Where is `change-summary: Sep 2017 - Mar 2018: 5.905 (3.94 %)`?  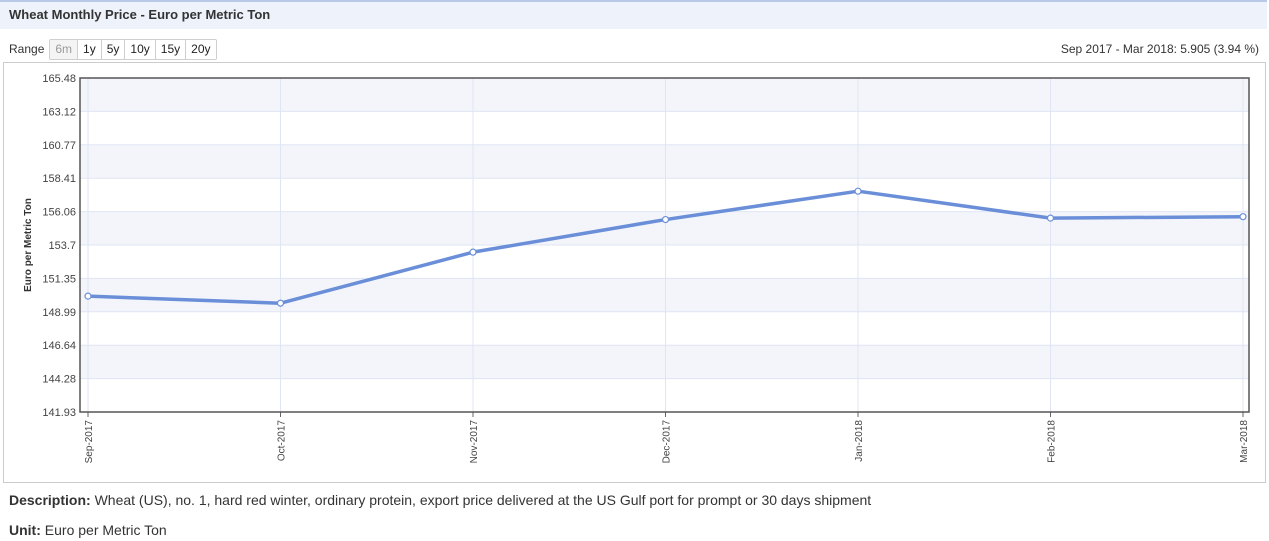
change-summary: Sep 2017 - Mar 2018: 5.905 (3.94 %) is located at coordinates (1159, 49).